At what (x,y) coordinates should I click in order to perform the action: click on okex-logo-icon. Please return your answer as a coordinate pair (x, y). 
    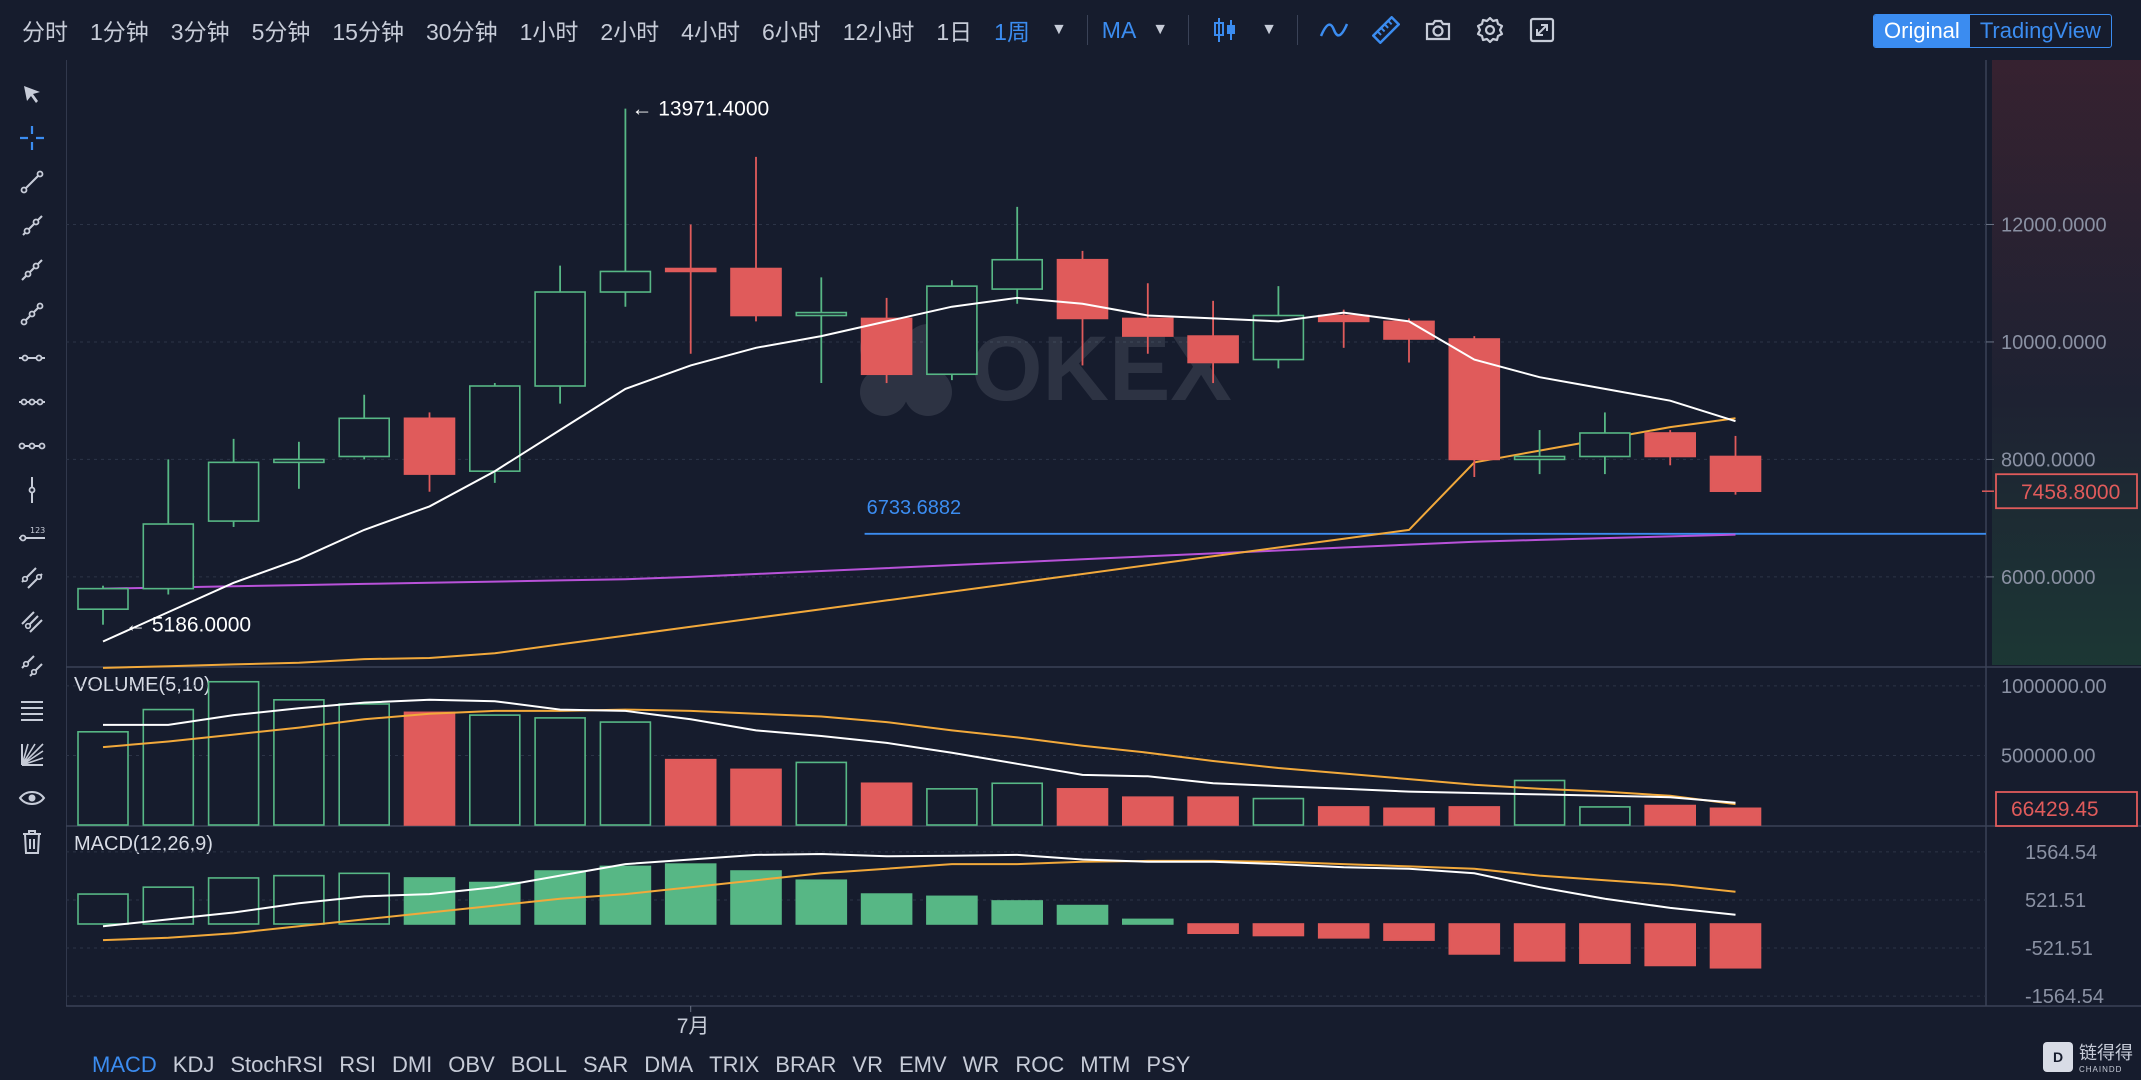
    Looking at the image, I should click on (928, 392).